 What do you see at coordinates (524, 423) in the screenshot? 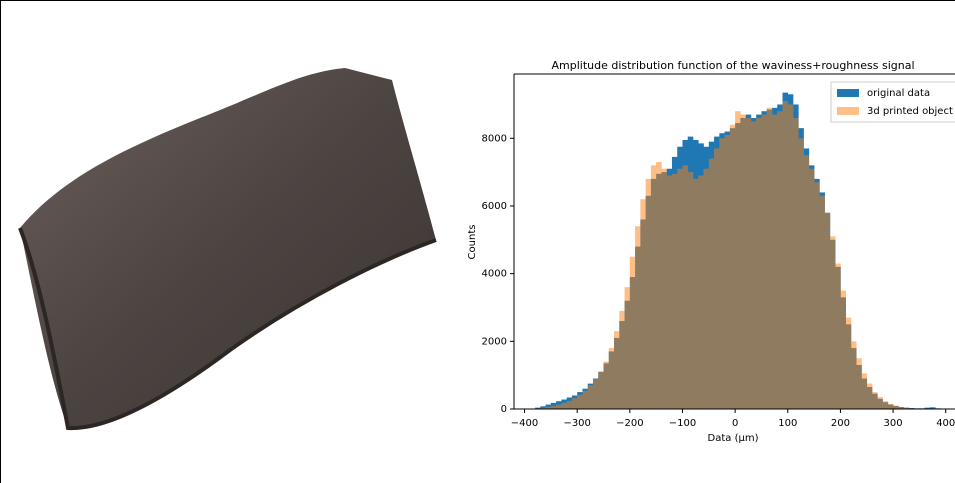
I see `x-tick-label: −400` at bounding box center [524, 423].